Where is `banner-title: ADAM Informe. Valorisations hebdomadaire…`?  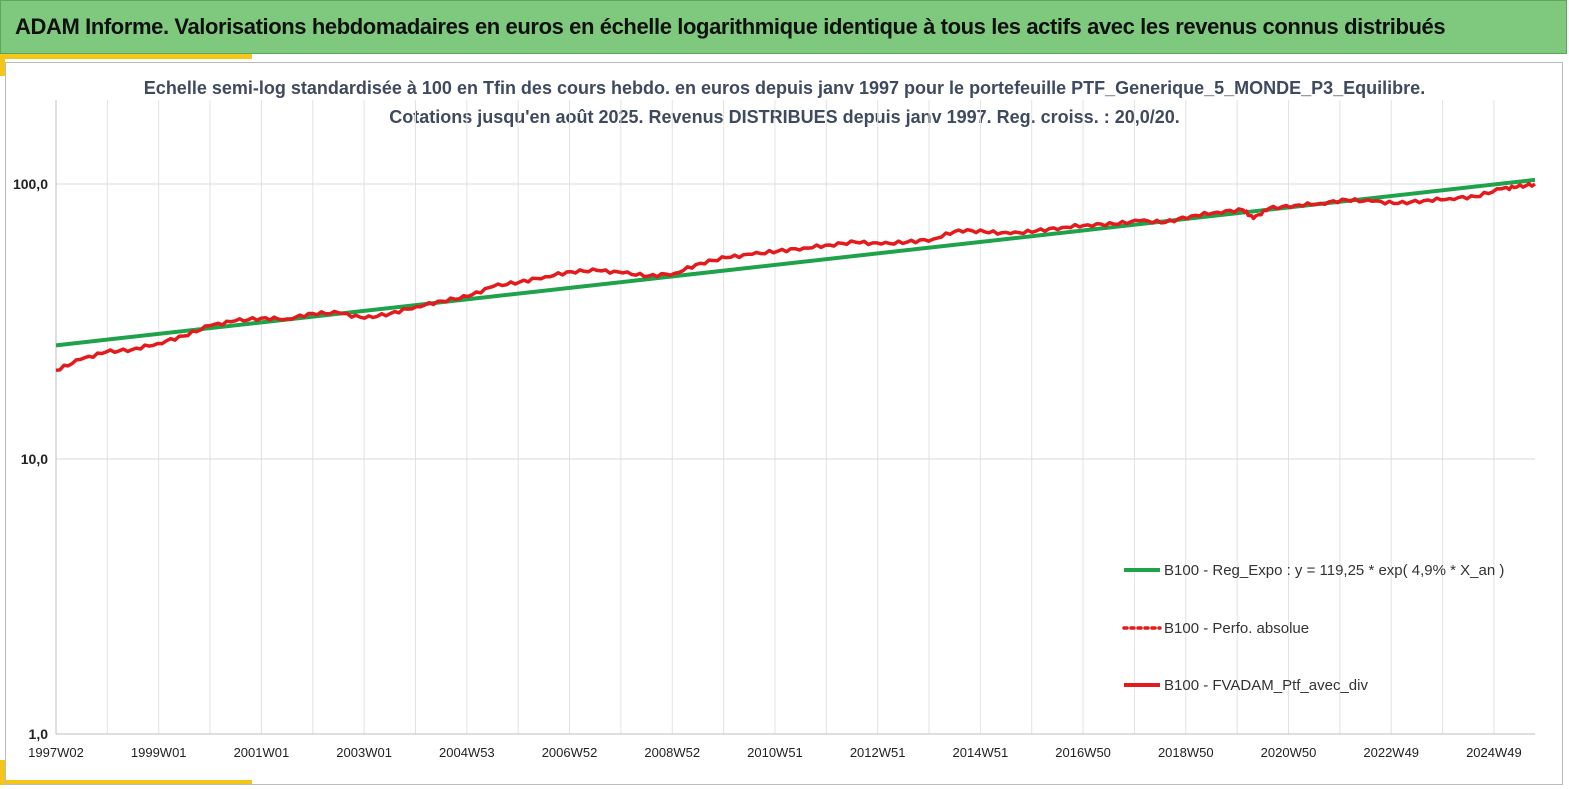
banner-title: ADAM Informe. Valorisations hebdomadaire… is located at coordinates (730, 26).